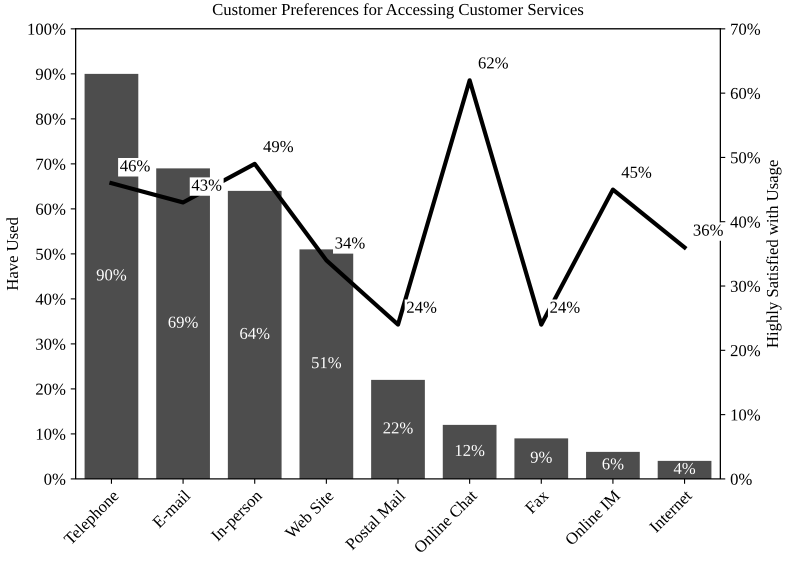 Image resolution: width=796 pixels, height=577 pixels. What do you see at coordinates (51, 209) in the screenshot?
I see `y-tick-label: 60%` at bounding box center [51, 209].